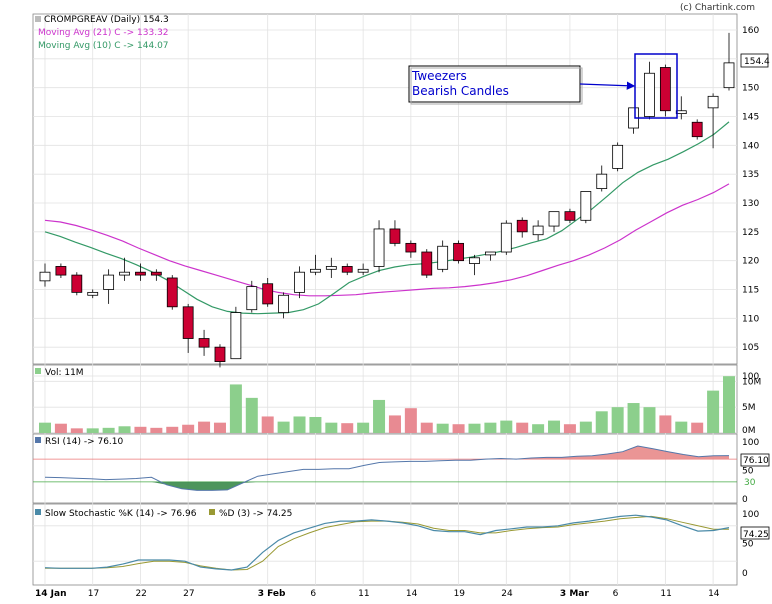 This screenshot has width=772, height=604. I want to click on ticker-marker-icon, so click(38, 19).